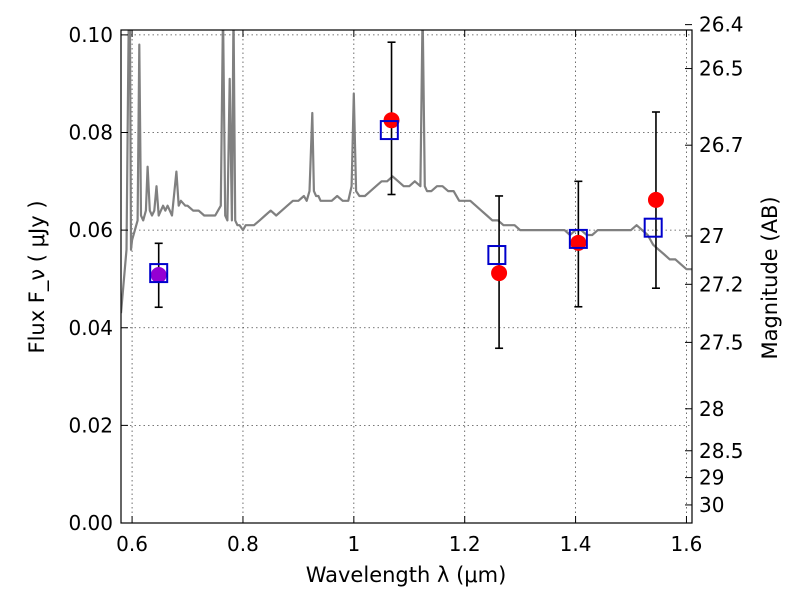 The image size is (800, 600). What do you see at coordinates (90, 133) in the screenshot?
I see `y-tick-label: 0.08` at bounding box center [90, 133].